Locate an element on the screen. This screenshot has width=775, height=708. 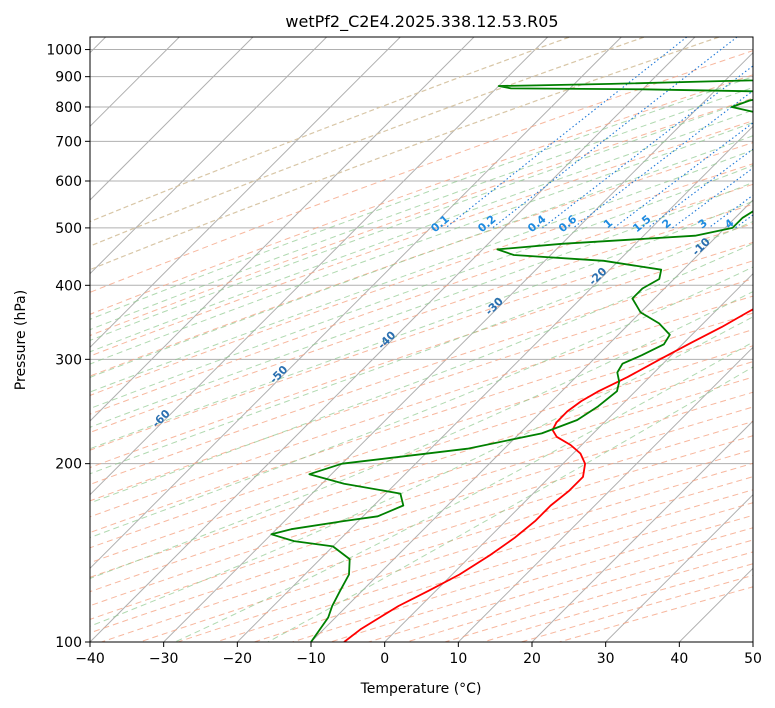
y-tick-label: 700 is located at coordinates (68, 142).